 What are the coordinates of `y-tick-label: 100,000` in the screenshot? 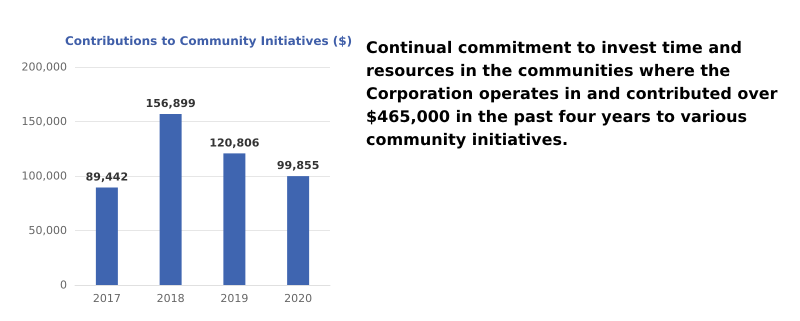 It's located at (44, 176).